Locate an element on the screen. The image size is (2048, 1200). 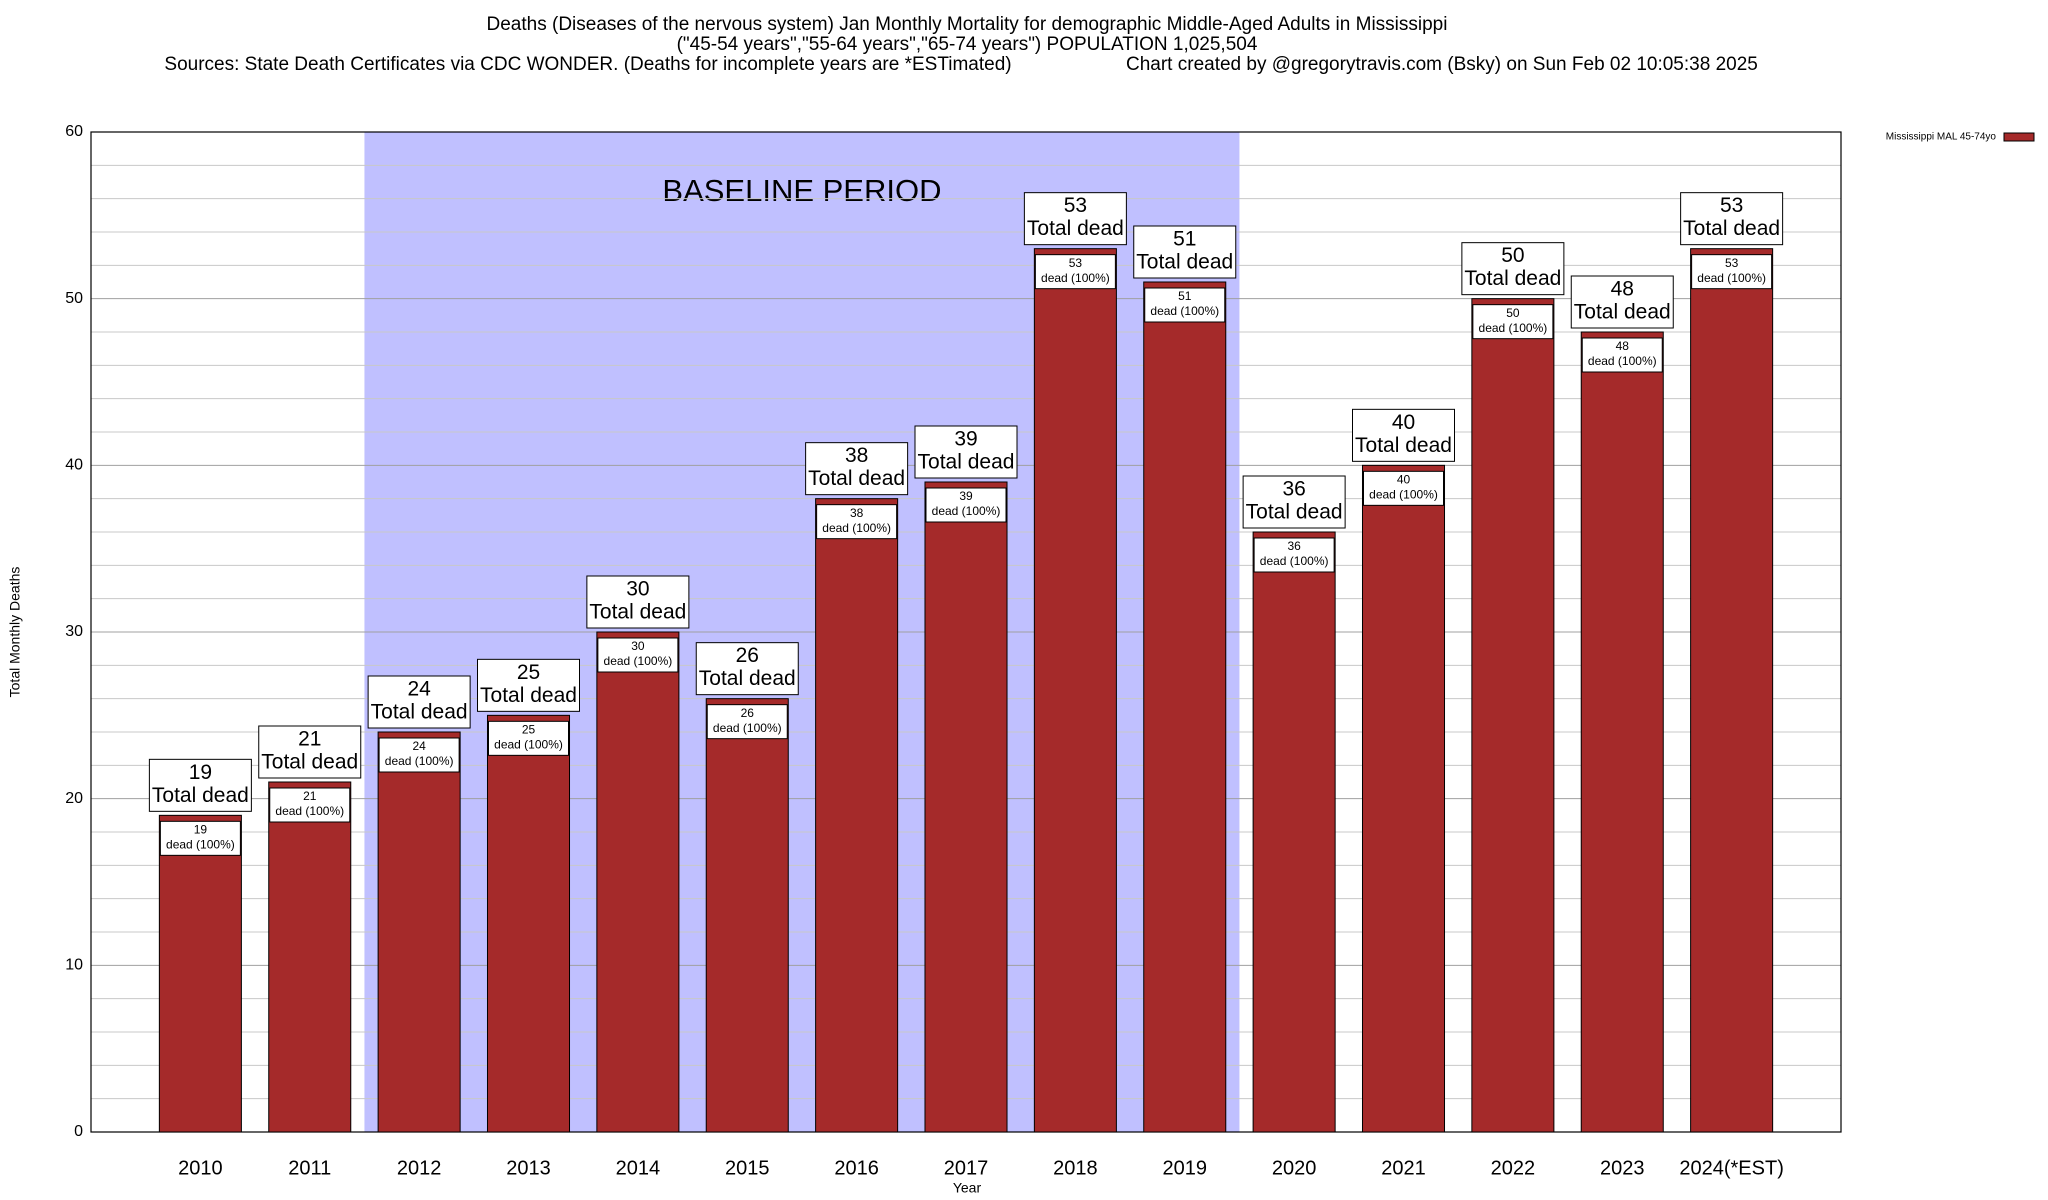
inner-value-label: 25 is located at coordinates (529, 730).